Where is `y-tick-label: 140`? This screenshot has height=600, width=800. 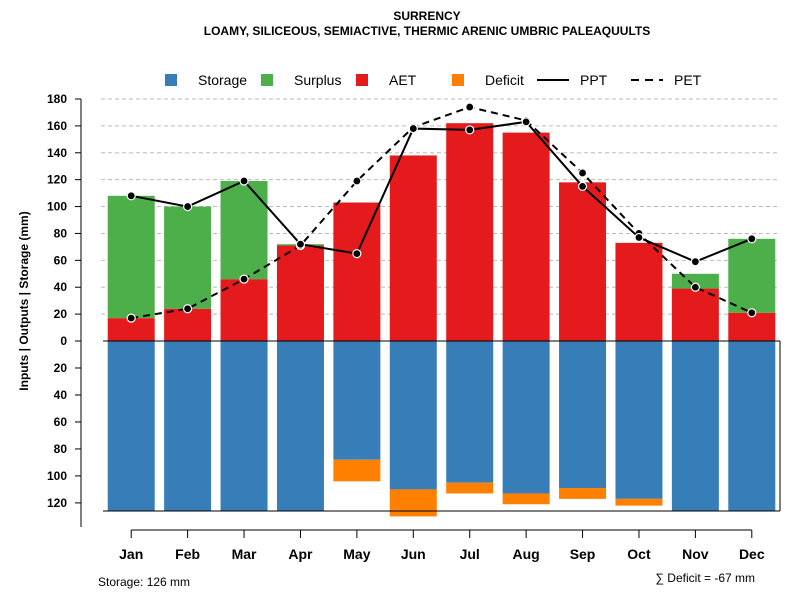
y-tick-label: 140 is located at coordinates (57, 153).